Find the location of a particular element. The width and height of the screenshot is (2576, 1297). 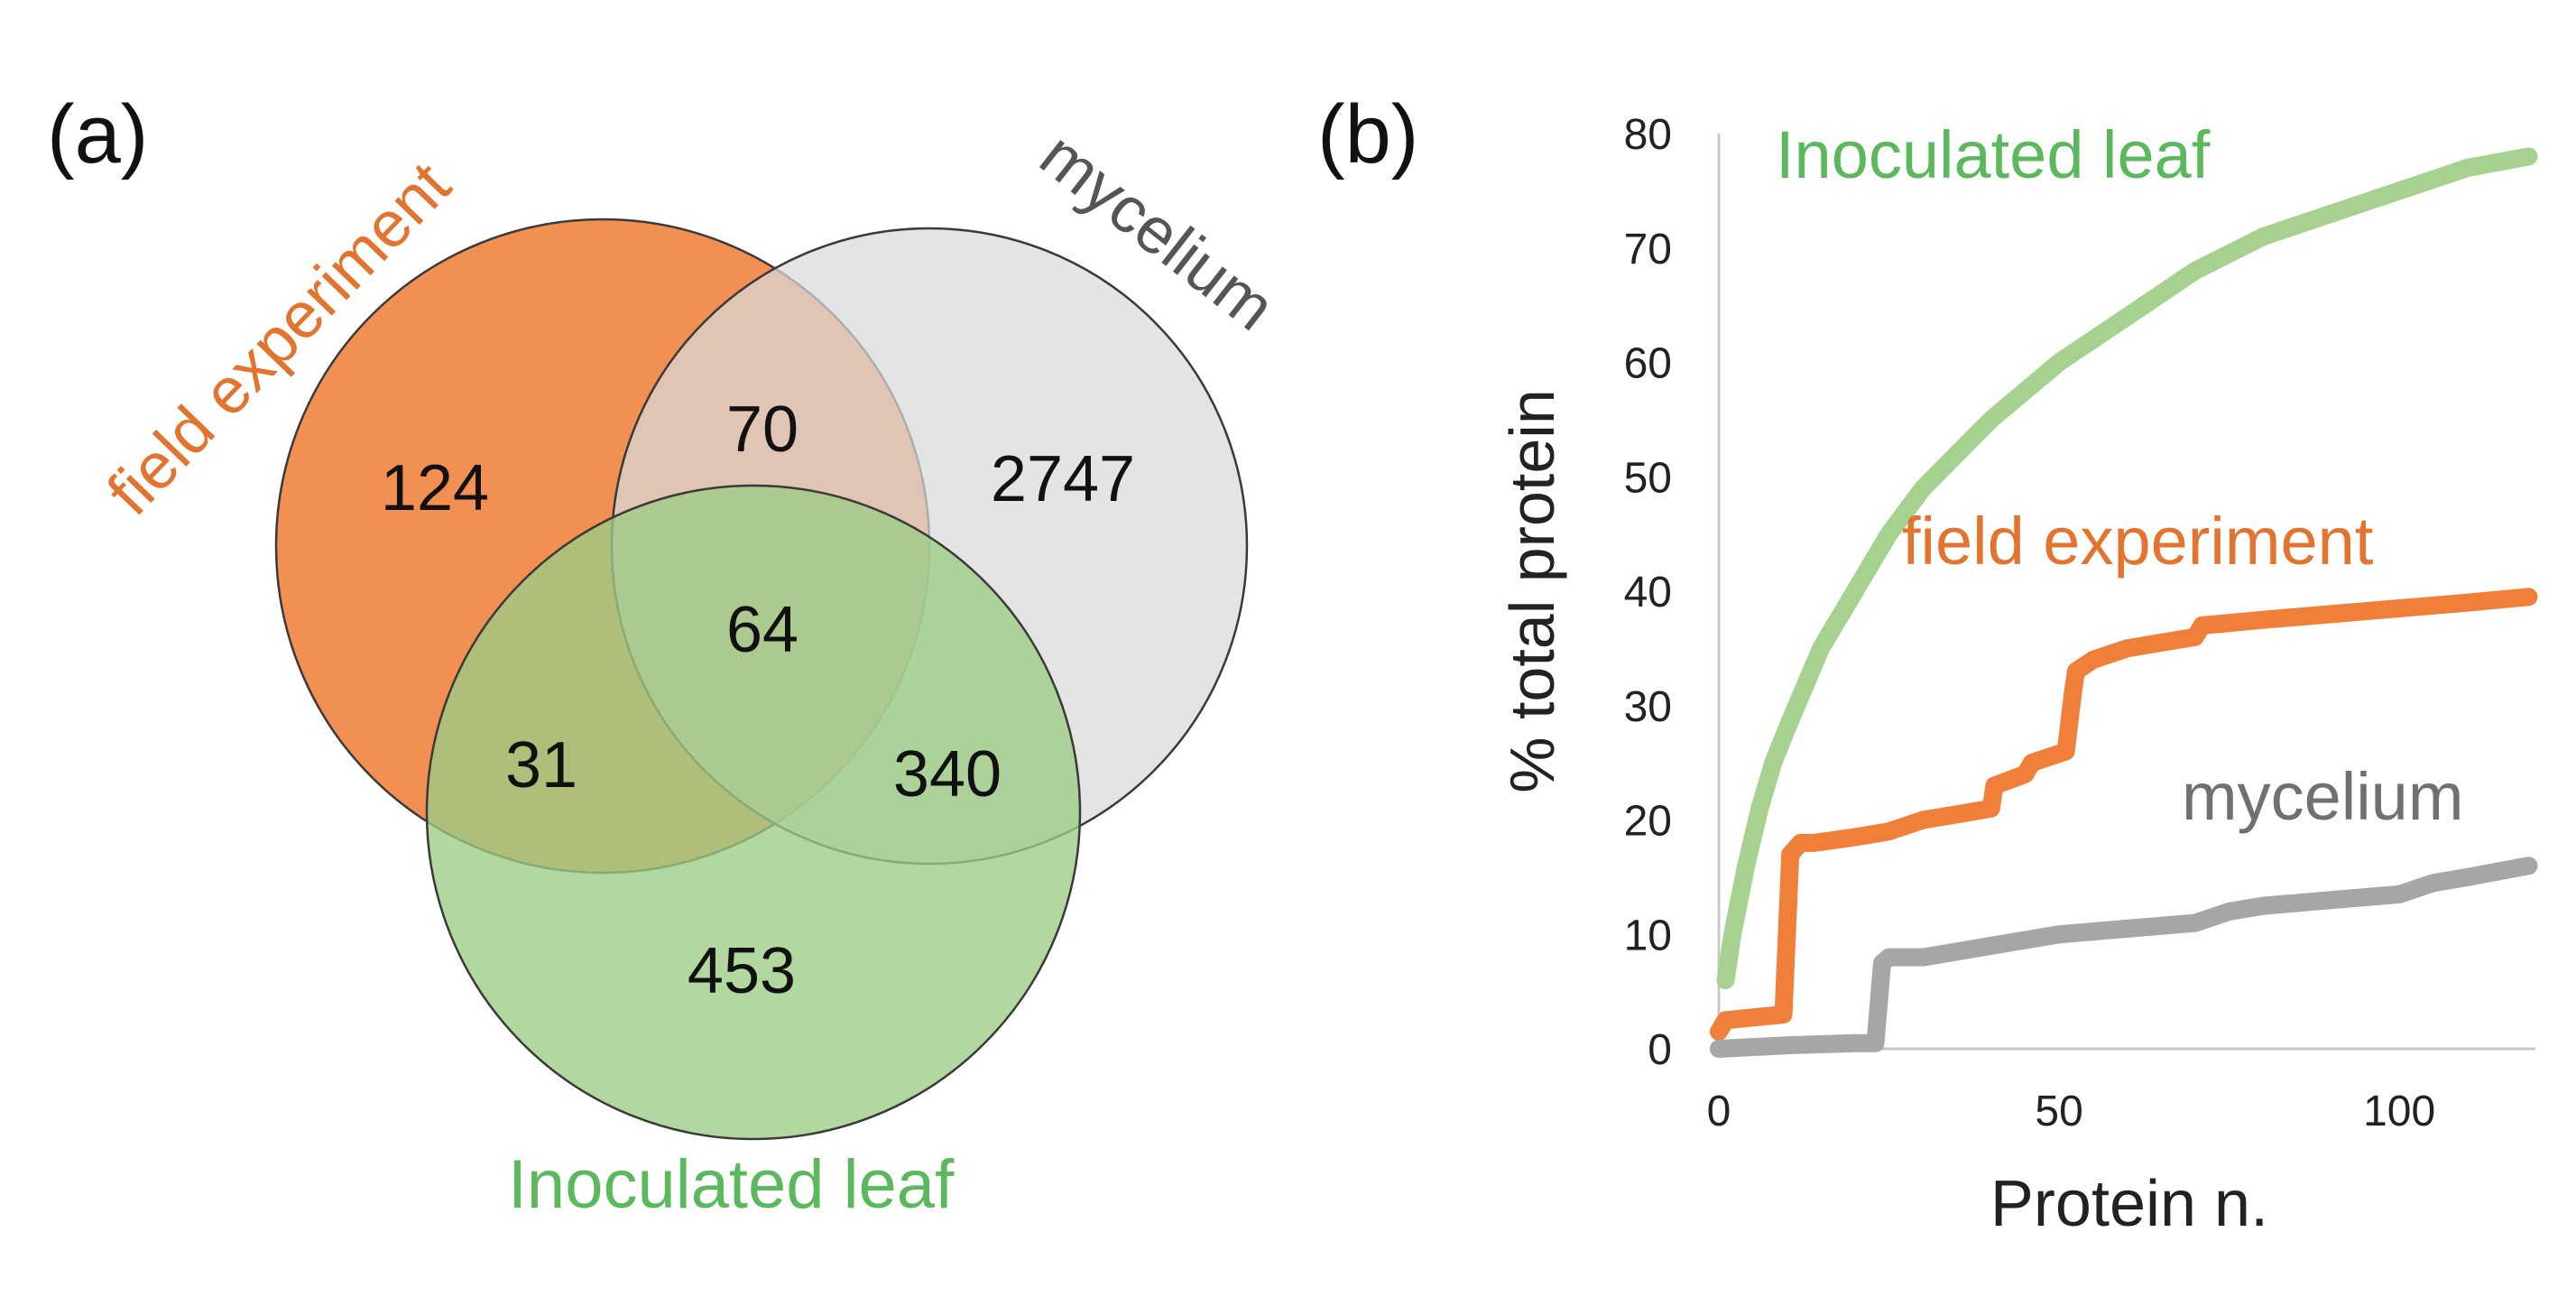

y-tick-labels: 0 10 20 30 40 50 60 70 80 is located at coordinates (1648, 592).